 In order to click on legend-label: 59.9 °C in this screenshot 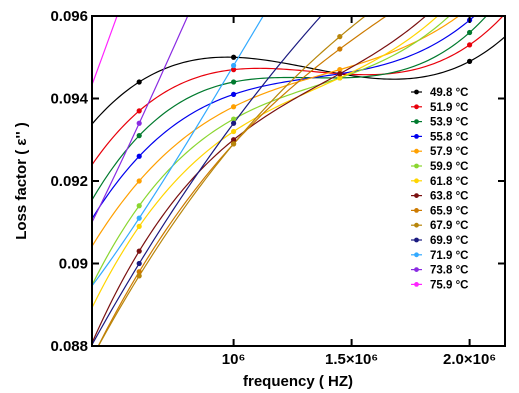, I will do `click(449, 167)`.